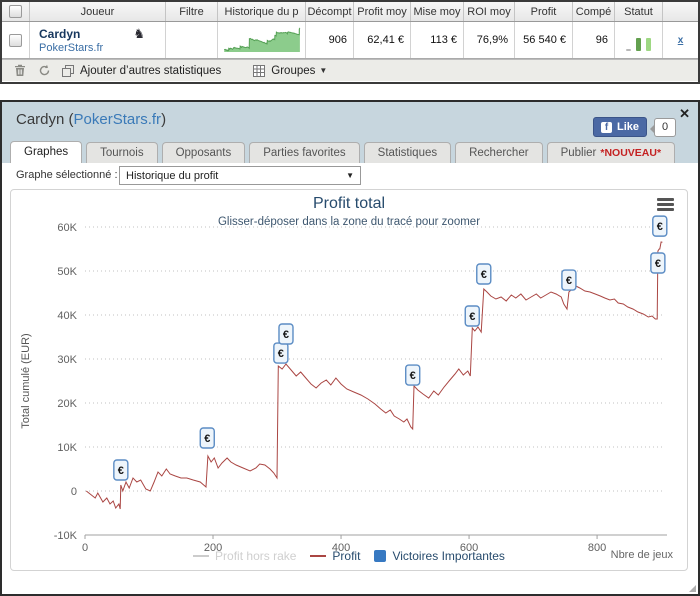  Describe the element at coordinates (213, 548) in the screenshot. I see `svg-text: 200` at that location.